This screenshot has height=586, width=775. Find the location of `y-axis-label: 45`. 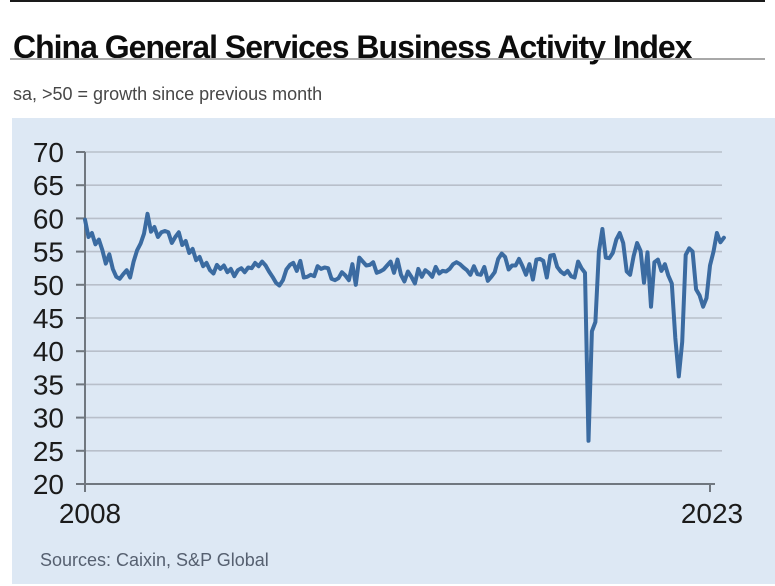

y-axis-label: 45 is located at coordinates (48, 318).